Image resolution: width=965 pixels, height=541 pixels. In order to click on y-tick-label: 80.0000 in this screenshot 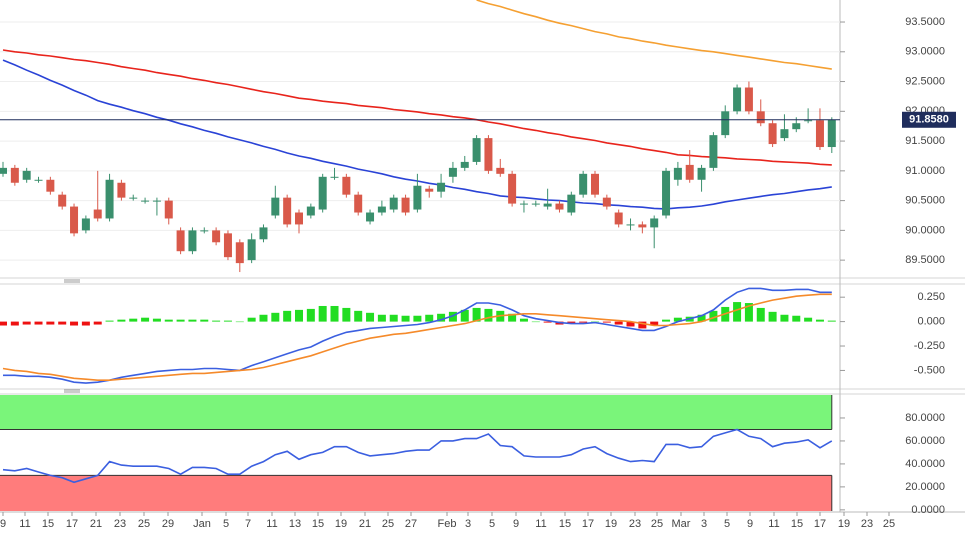, I will do `click(925, 418)`.